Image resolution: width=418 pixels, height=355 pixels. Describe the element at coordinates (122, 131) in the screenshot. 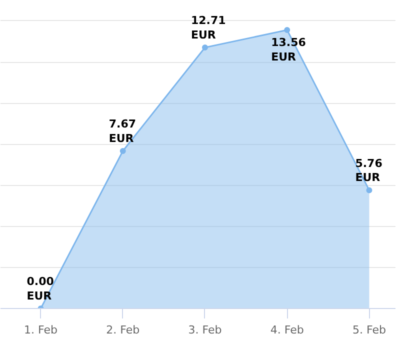

I see `data-label: 7.67 EUR` at that location.